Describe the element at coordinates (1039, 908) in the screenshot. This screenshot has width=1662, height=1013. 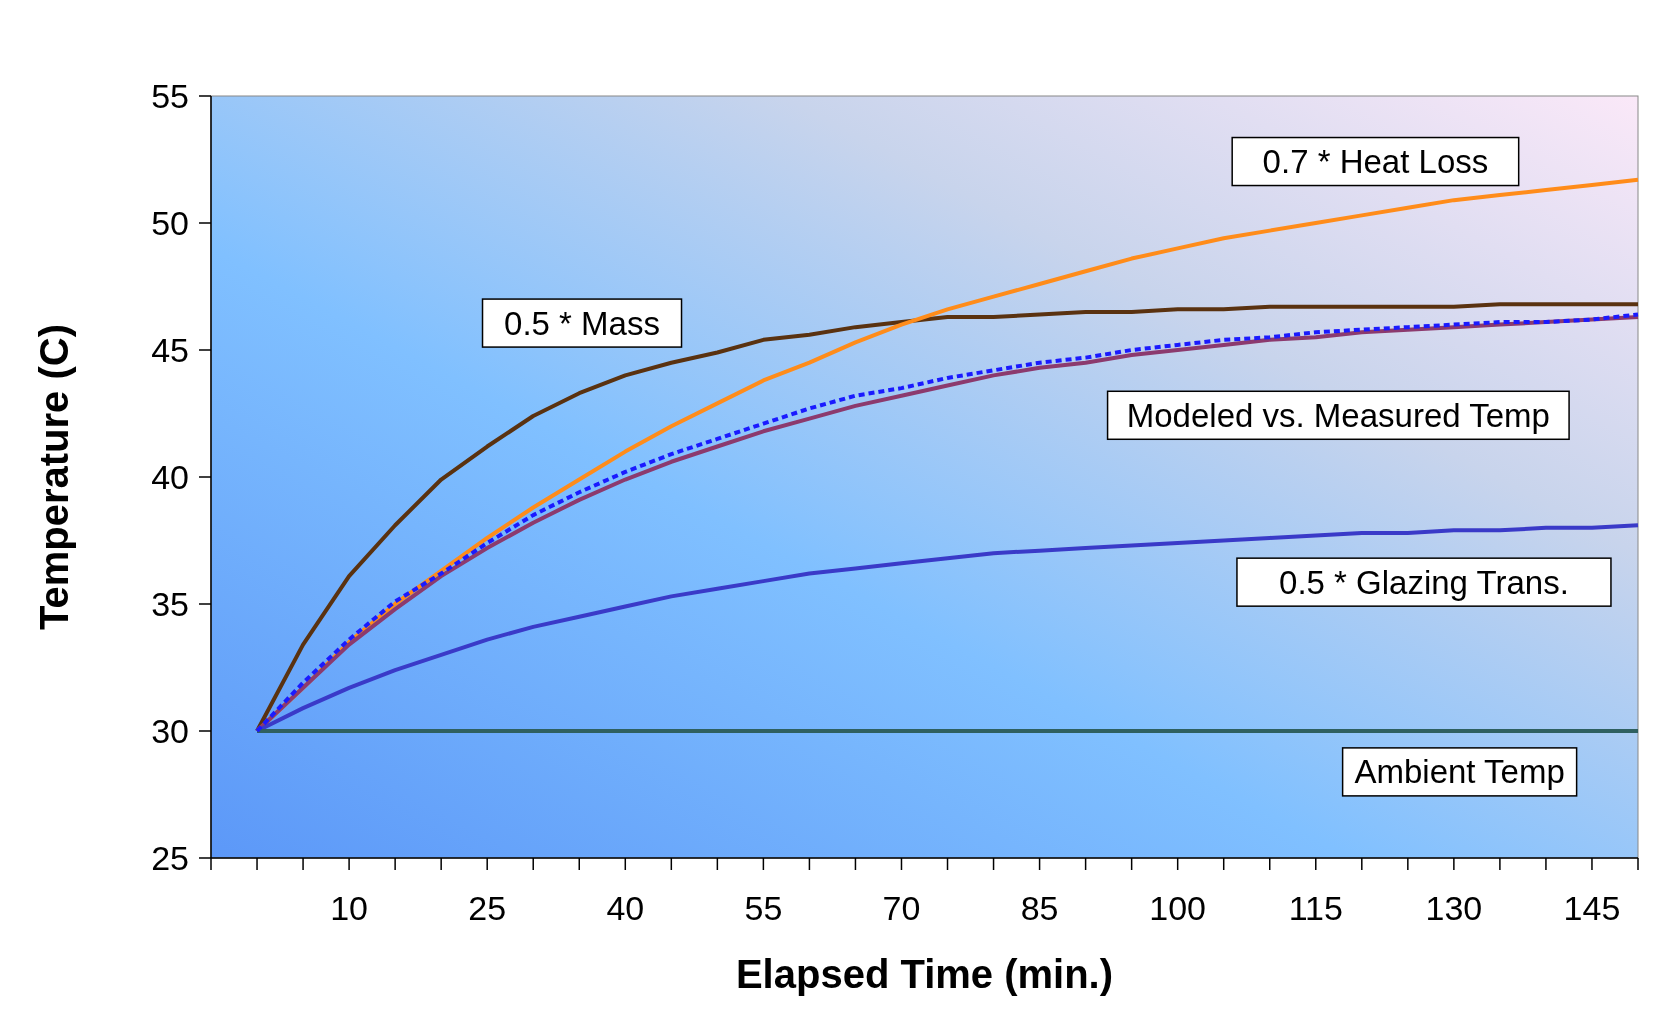
I see `x-tick-label: 85` at that location.